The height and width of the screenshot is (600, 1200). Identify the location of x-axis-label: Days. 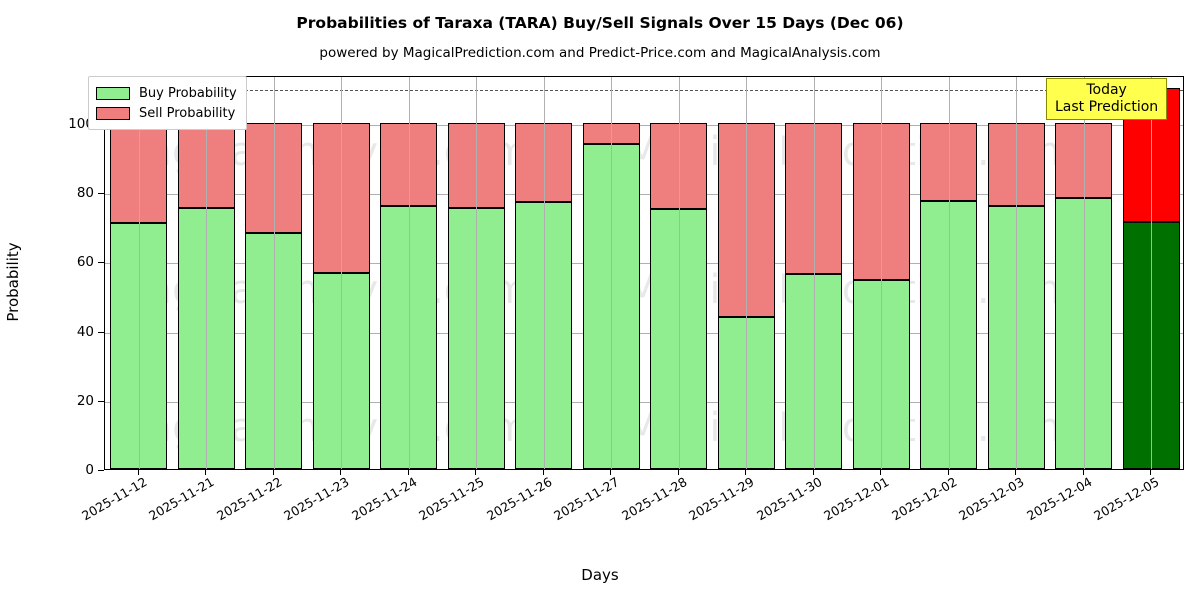
(600, 575).